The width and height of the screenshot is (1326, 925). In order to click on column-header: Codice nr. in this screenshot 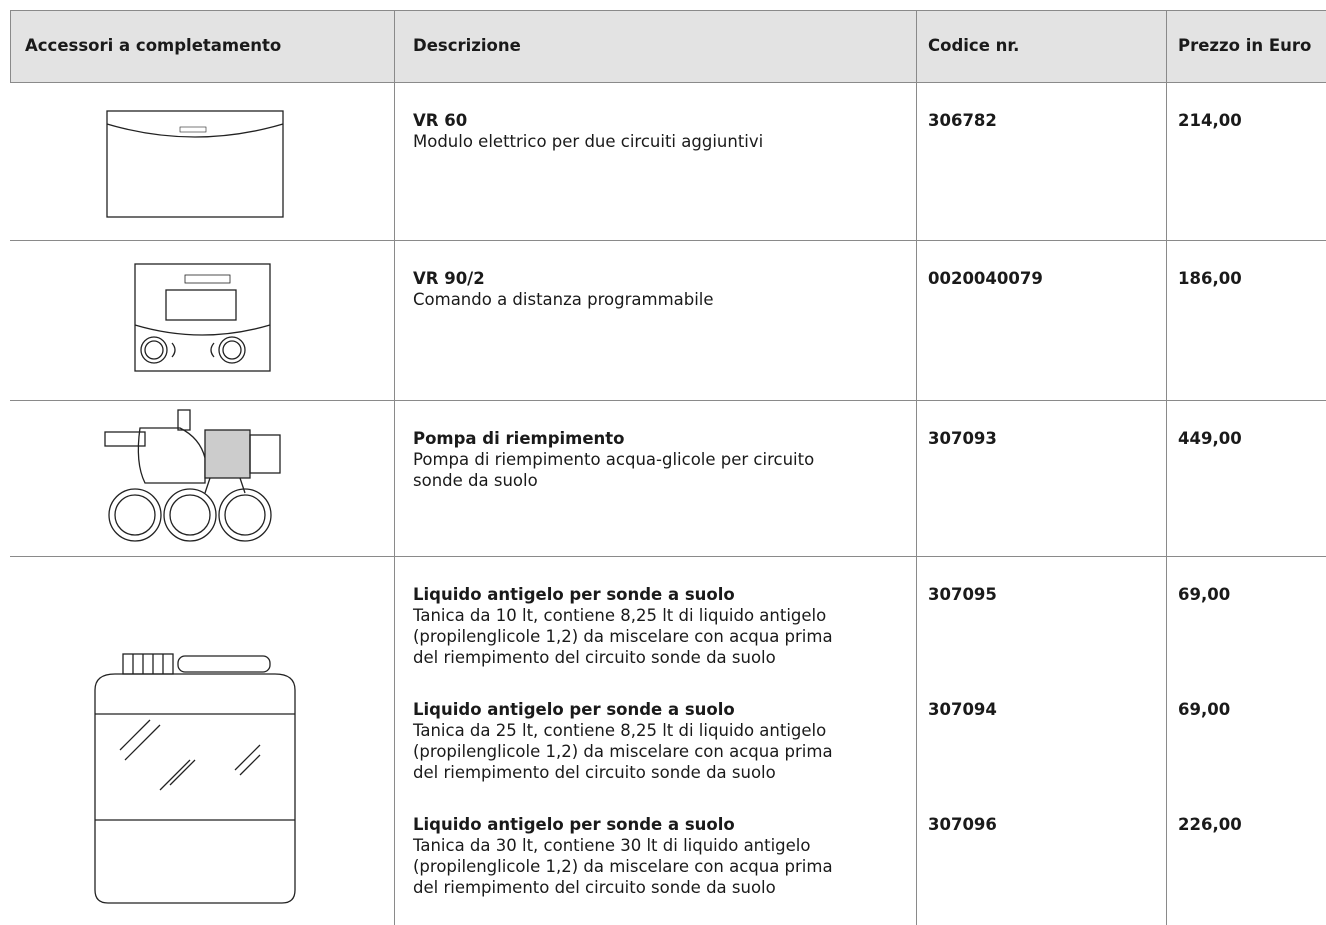, I will do `click(974, 45)`.